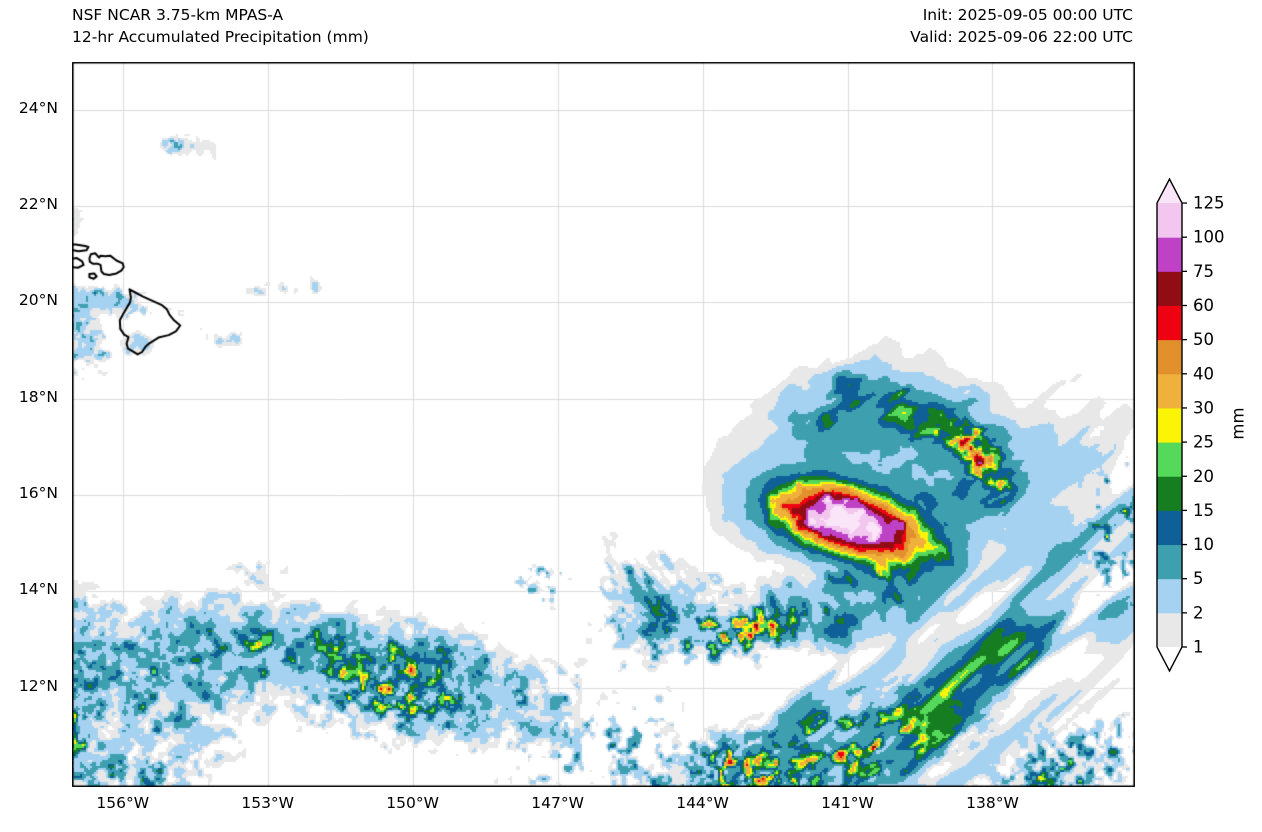 The width and height of the screenshot is (1262, 832). Describe the element at coordinates (557, 803) in the screenshot. I see `x-axis-tick-label: 147°W` at that location.